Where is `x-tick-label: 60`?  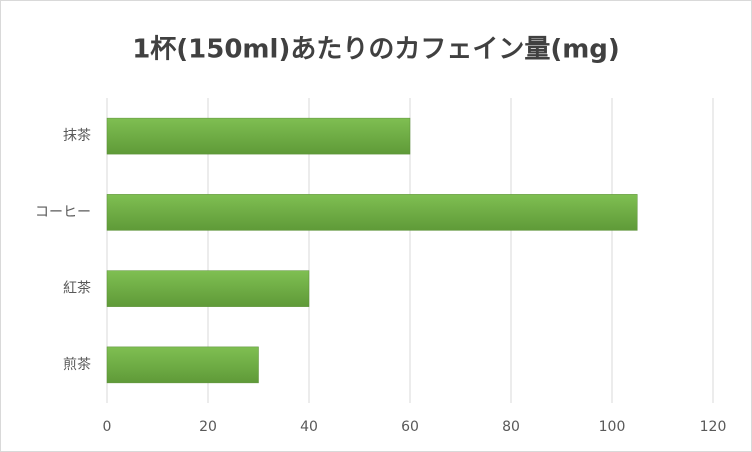
x-tick-label: 60 is located at coordinates (410, 427).